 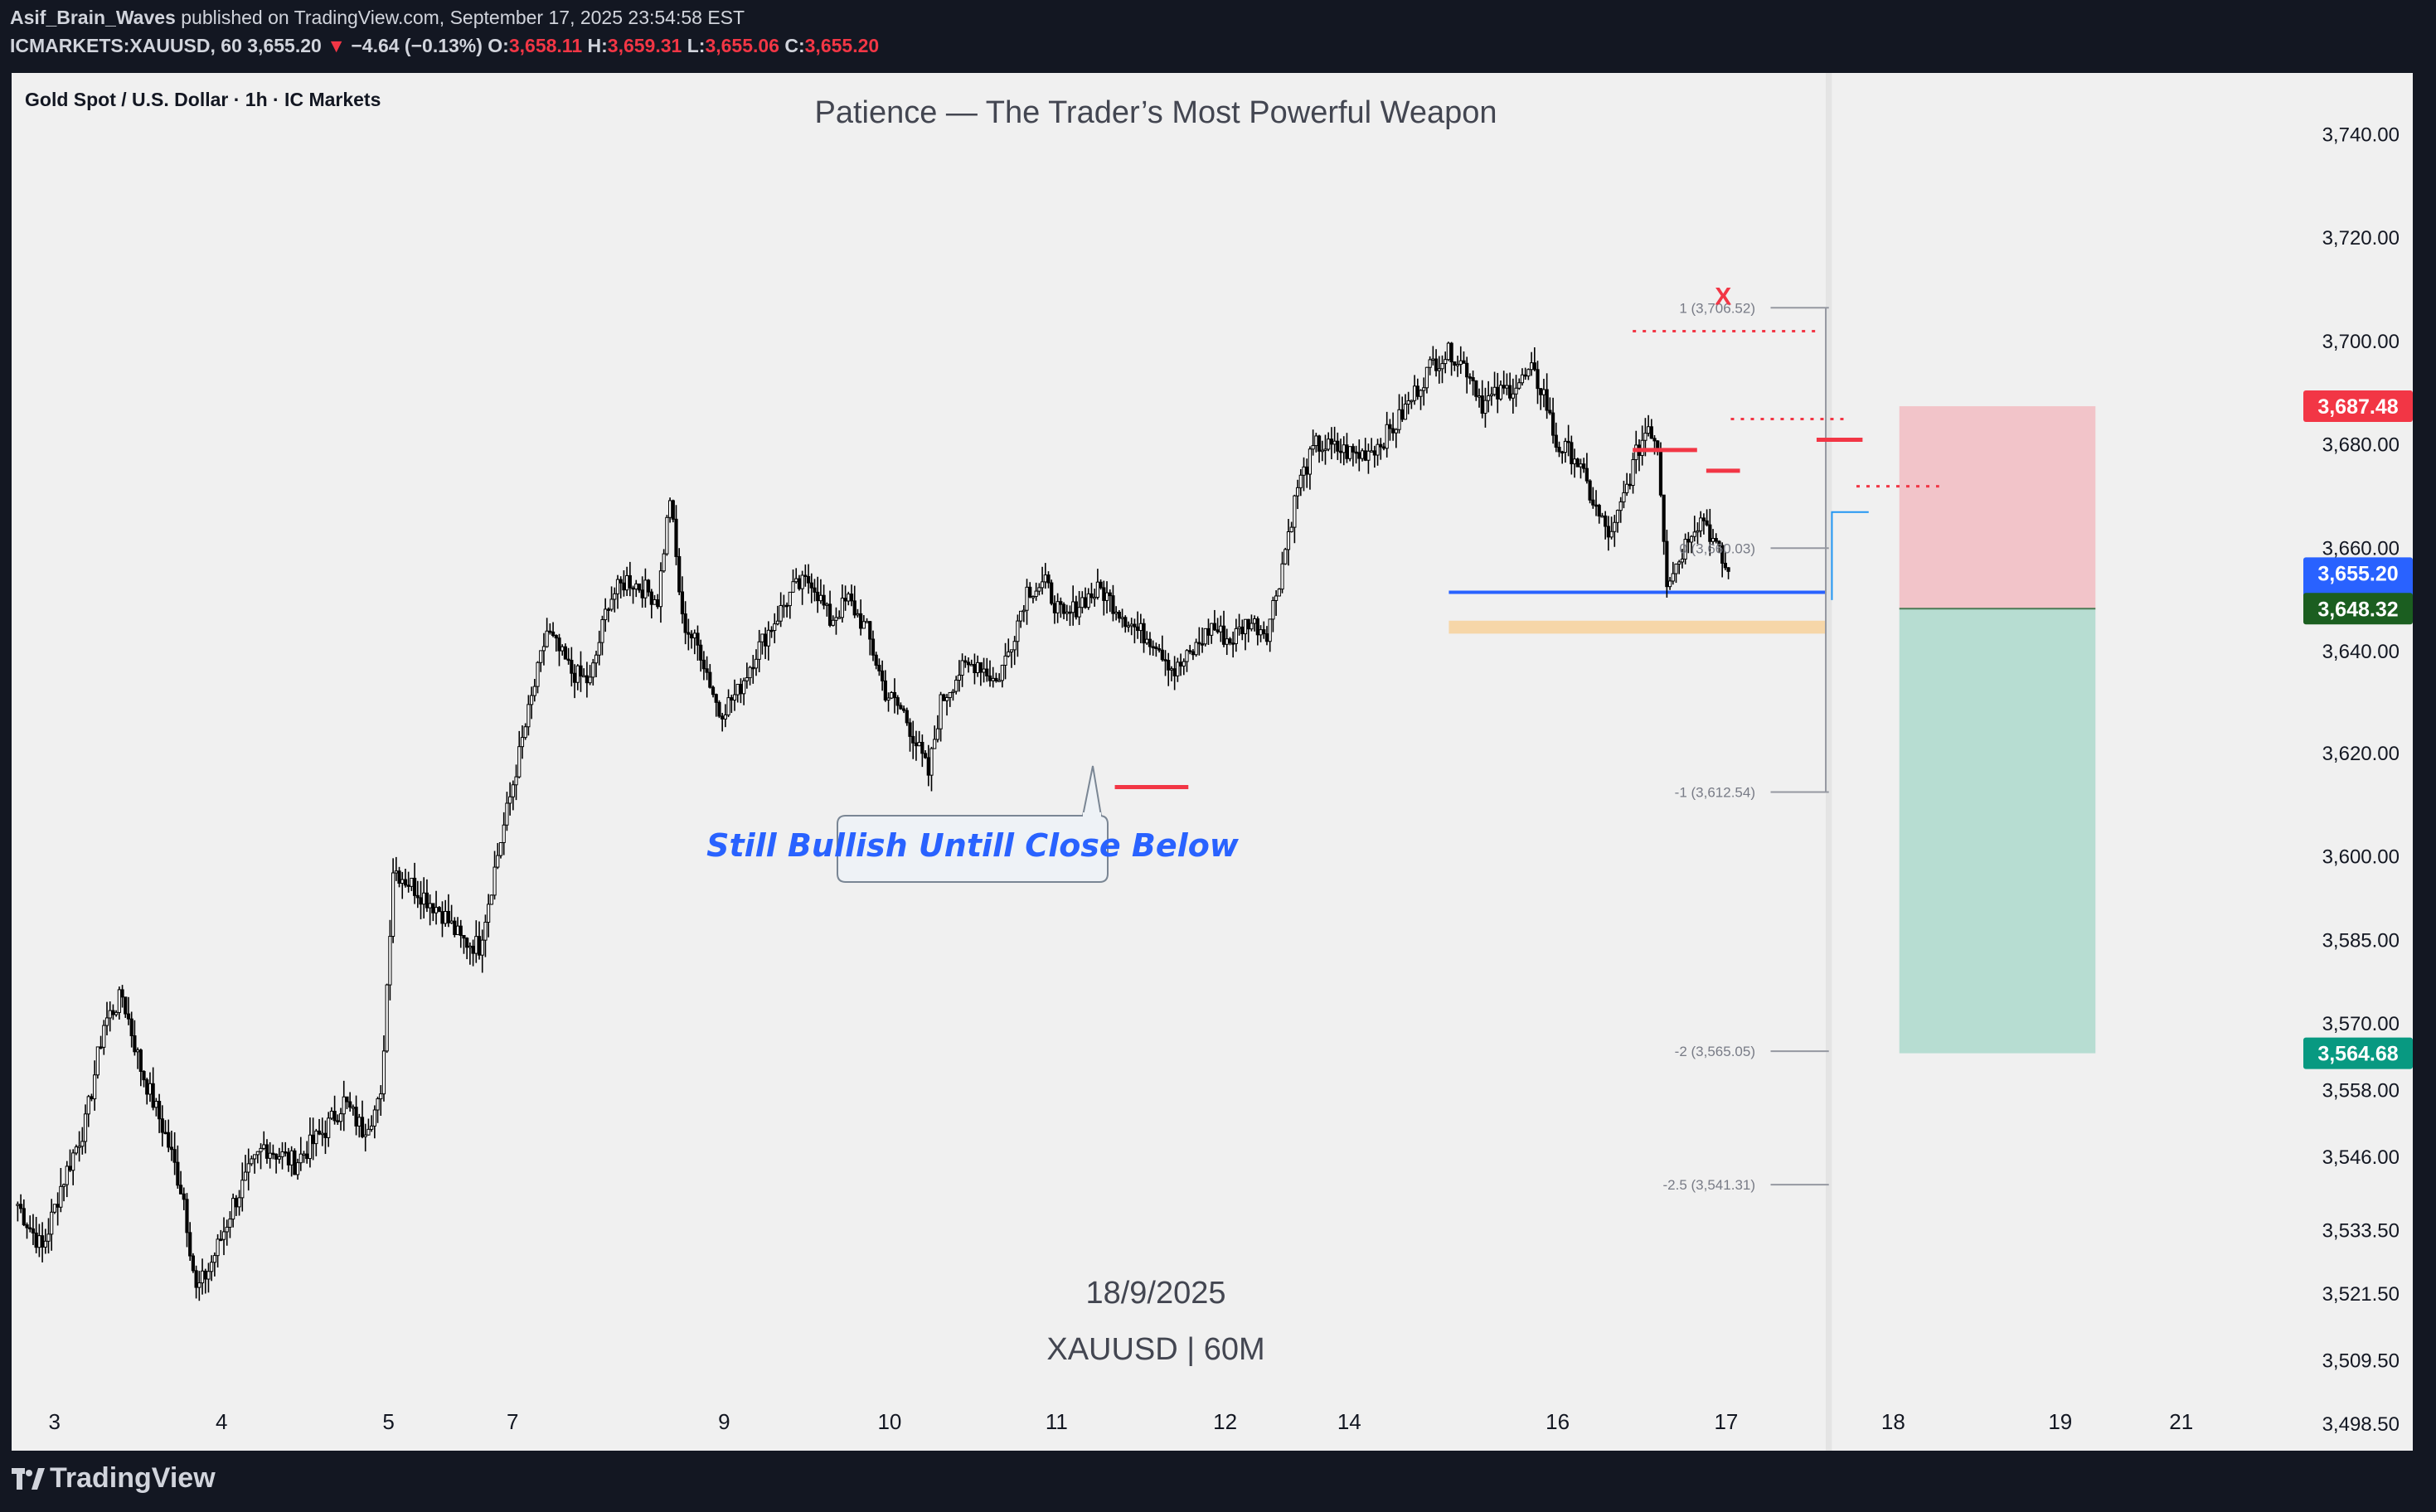 What do you see at coordinates (221, 1421) in the screenshot?
I see `time-tick-label: 4` at bounding box center [221, 1421].